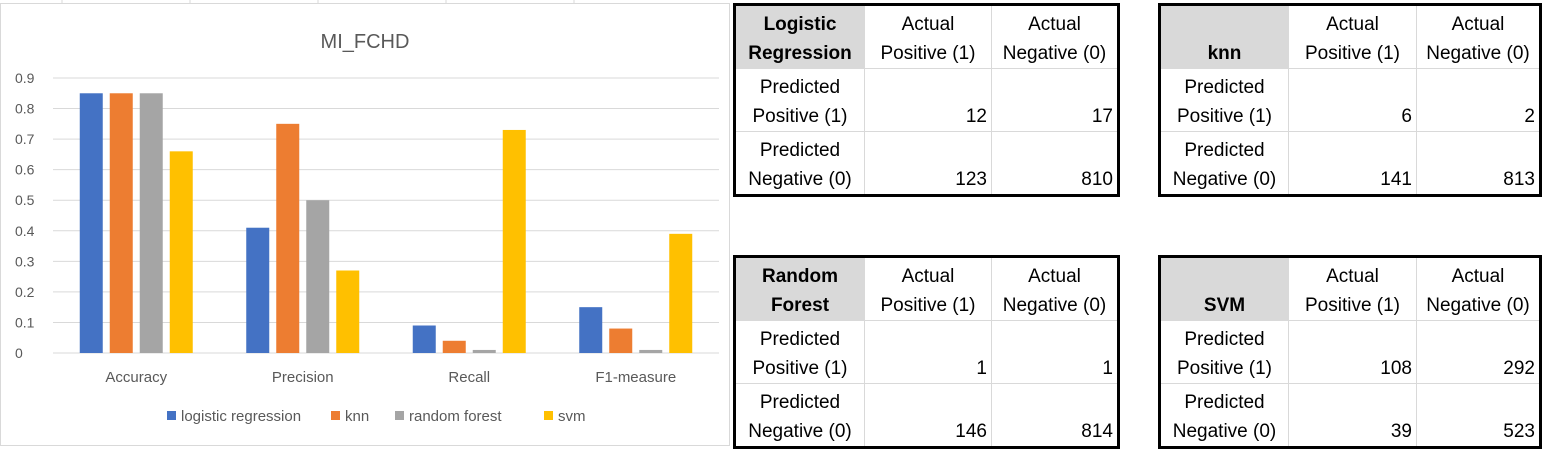 The height and width of the screenshot is (449, 1546). Describe the element at coordinates (151, 223) in the screenshot. I see `bar-random-forest-accuracy` at that location.